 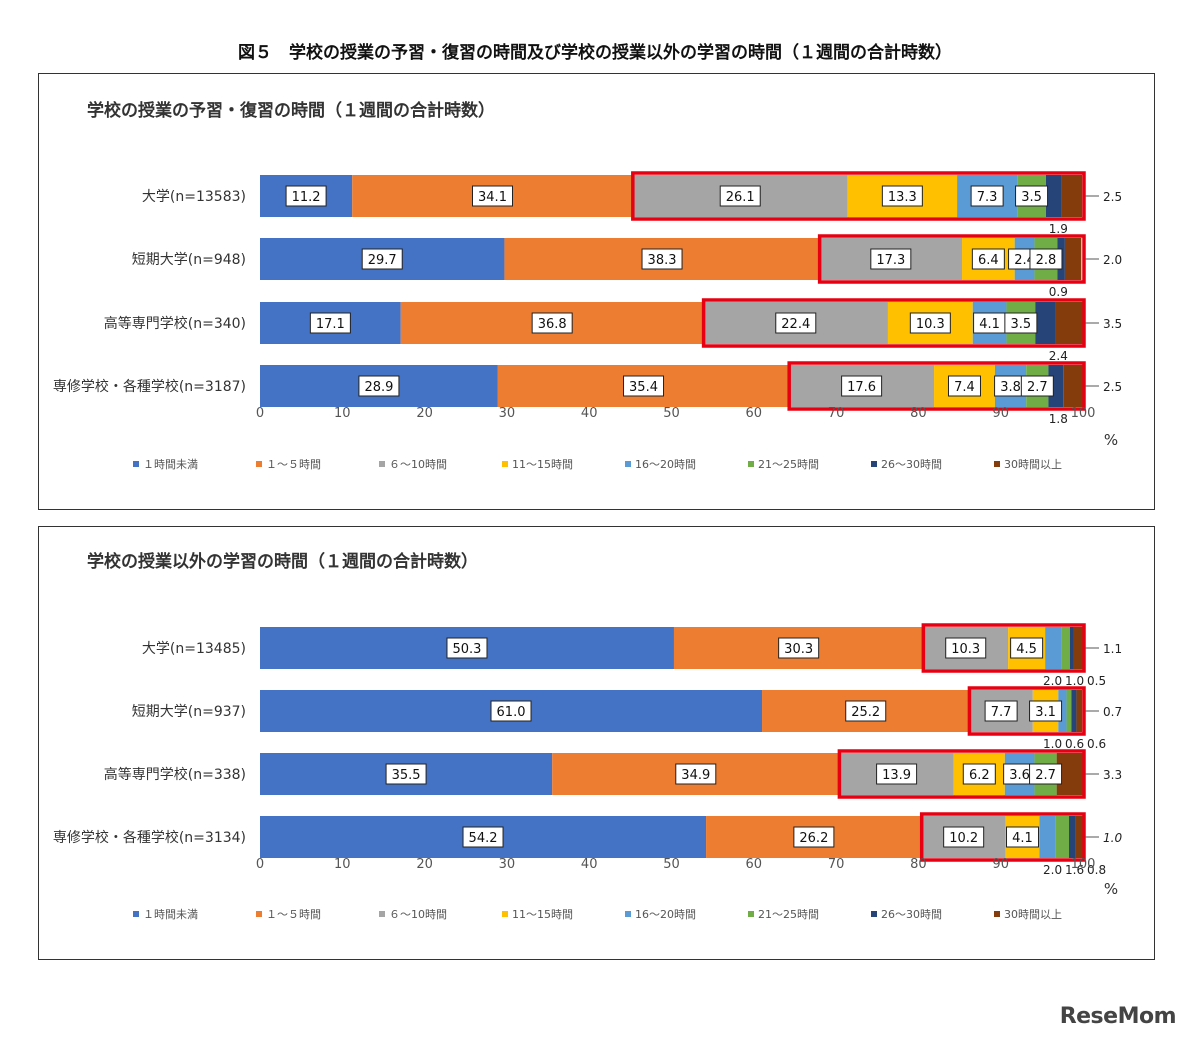 I want to click on data-label: 13.3, so click(x=902, y=196).